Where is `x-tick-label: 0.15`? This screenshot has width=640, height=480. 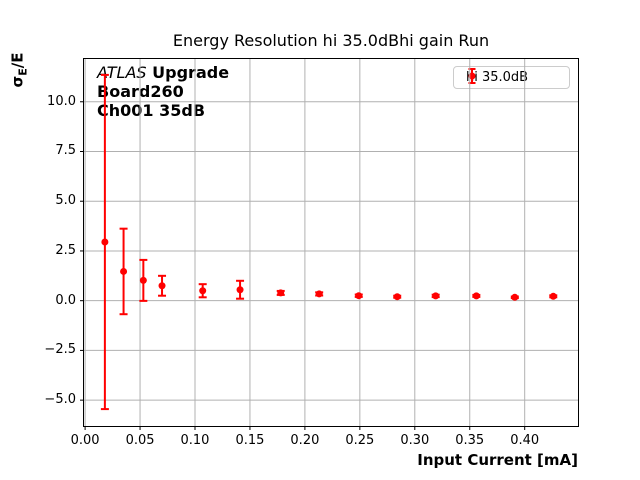
x-tick-label: 0.15 is located at coordinates (250, 440).